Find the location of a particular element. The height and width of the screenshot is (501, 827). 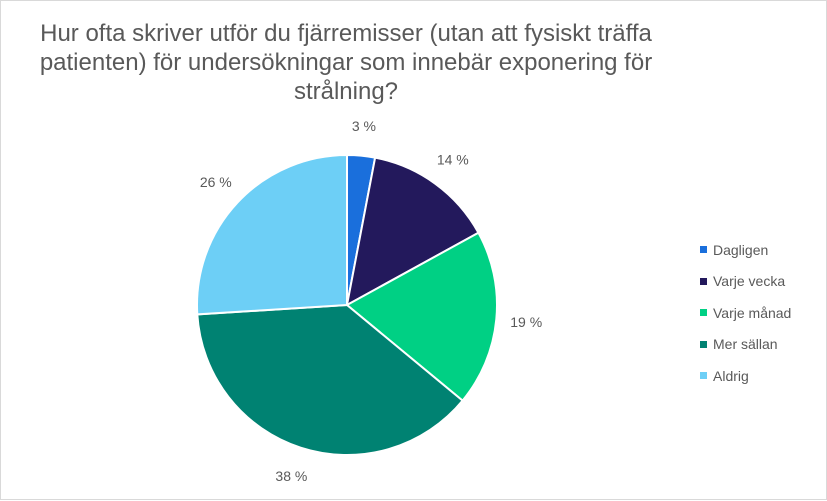

data-label: 38 % is located at coordinates (291, 476).